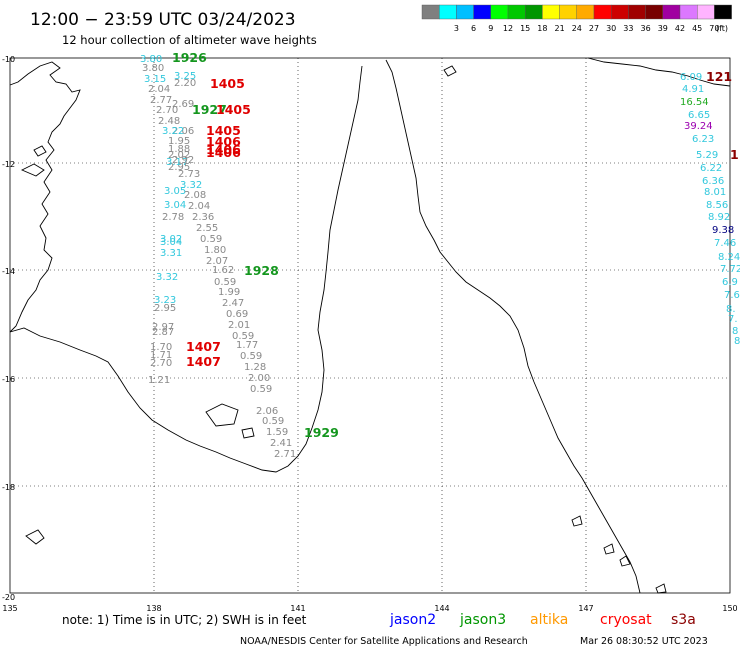  What do you see at coordinates (525, 28) in the screenshot?
I see `legend-tick-label: 15` at bounding box center [525, 28].